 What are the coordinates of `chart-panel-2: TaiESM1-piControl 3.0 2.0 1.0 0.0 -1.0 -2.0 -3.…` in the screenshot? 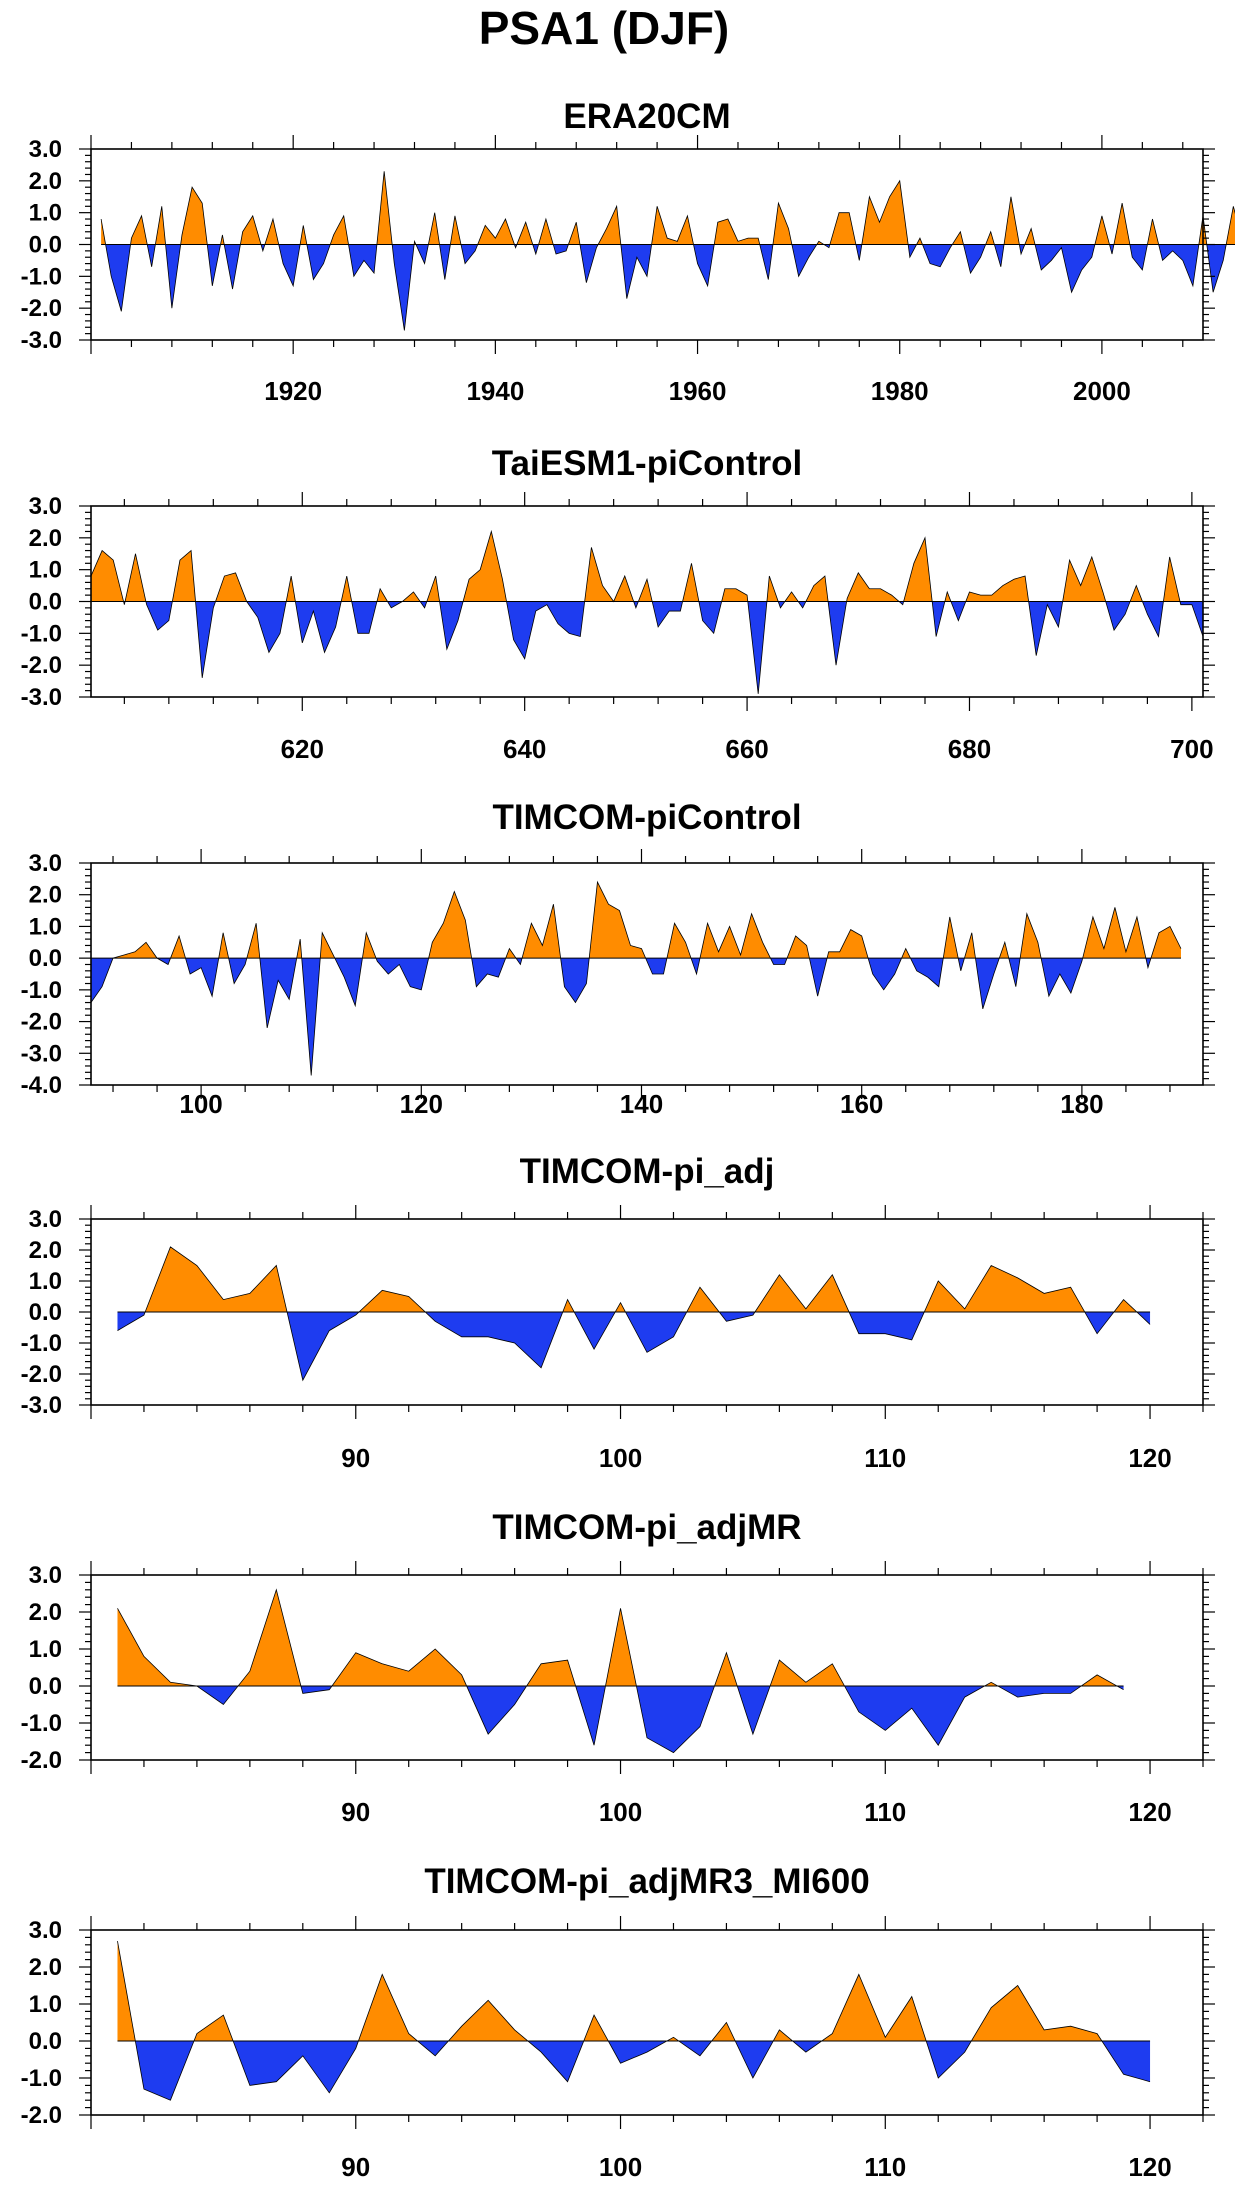 It's located at (618, 604).